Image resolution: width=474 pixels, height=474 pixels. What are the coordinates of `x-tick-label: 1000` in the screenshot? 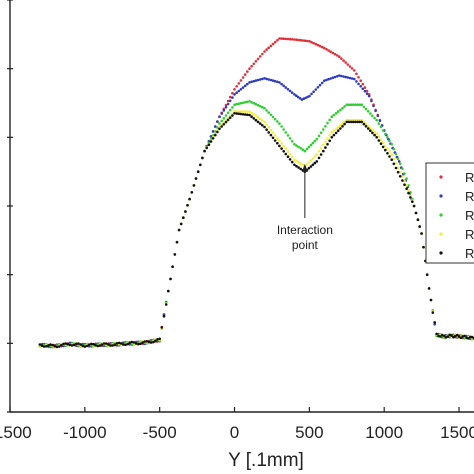 It's located at (384, 432).